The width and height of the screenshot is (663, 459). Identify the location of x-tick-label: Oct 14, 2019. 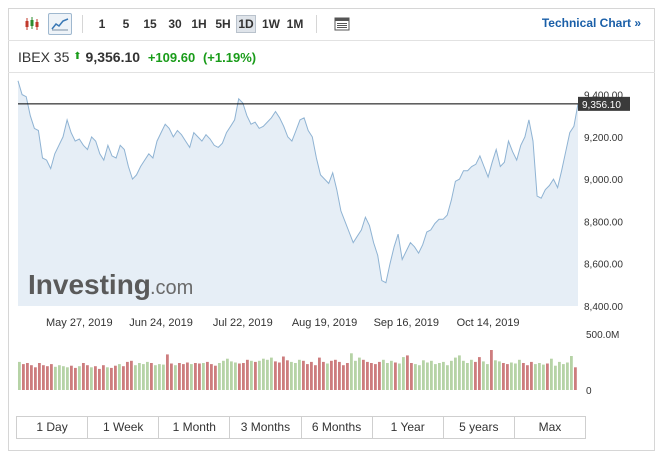
(488, 323).